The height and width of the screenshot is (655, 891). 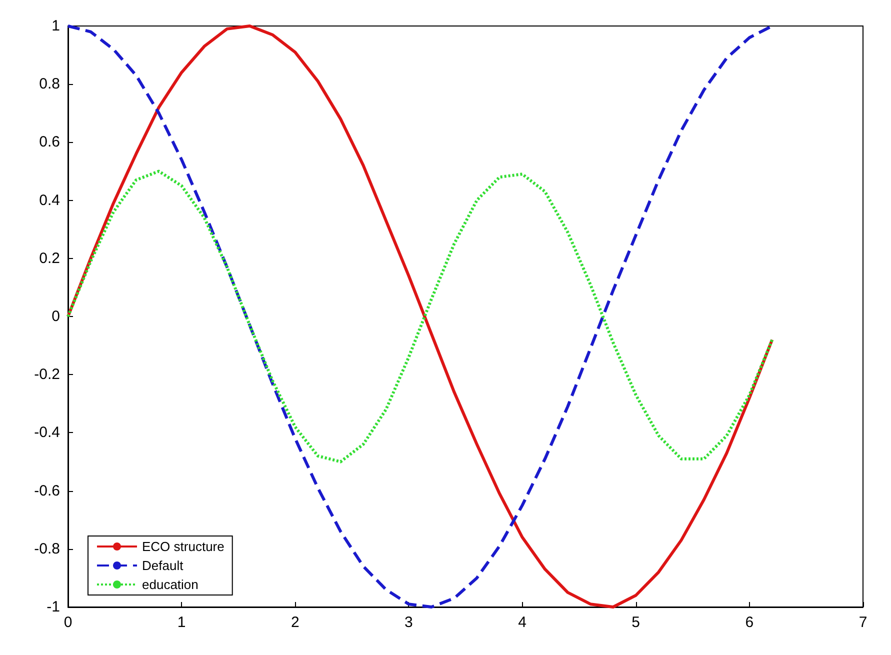 I want to click on y-tick-label: -0.6, so click(x=47, y=491).